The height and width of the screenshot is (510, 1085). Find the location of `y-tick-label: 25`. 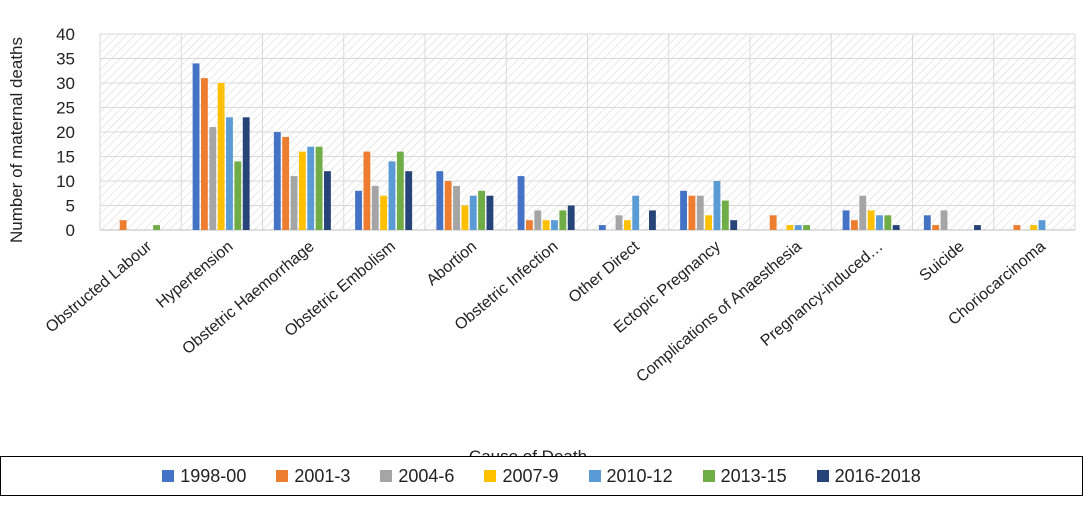

y-tick-label: 25 is located at coordinates (65, 108).